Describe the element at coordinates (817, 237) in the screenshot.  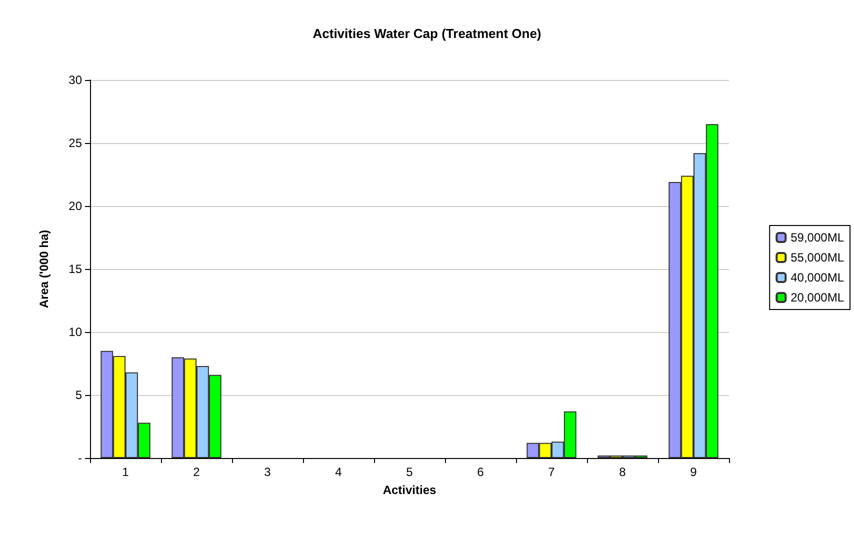
I see `legend-label: 59,000ML` at that location.